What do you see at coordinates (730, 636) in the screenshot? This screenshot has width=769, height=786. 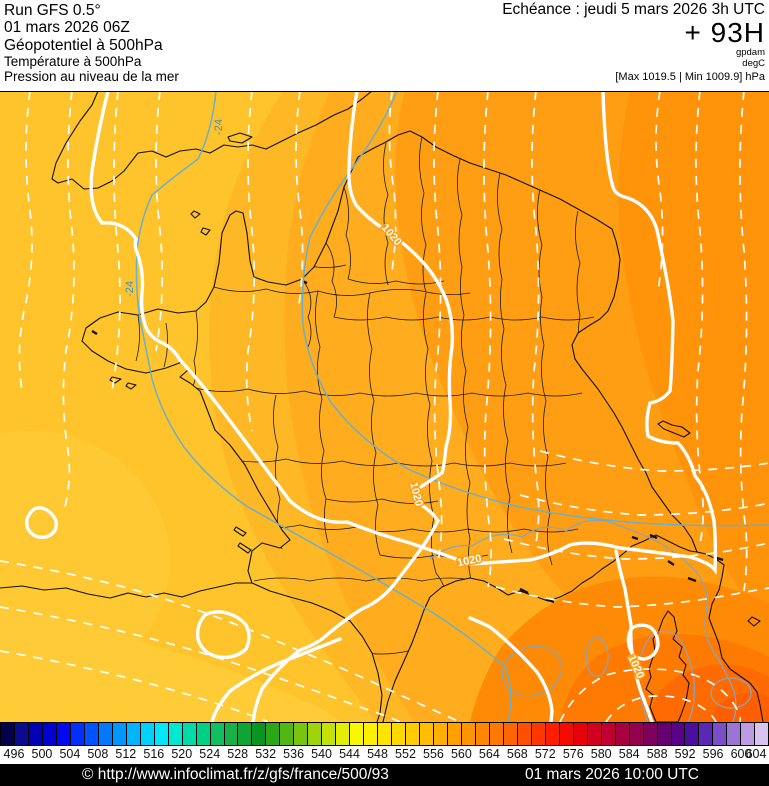 I see `coast-italy` at bounding box center [730, 636].